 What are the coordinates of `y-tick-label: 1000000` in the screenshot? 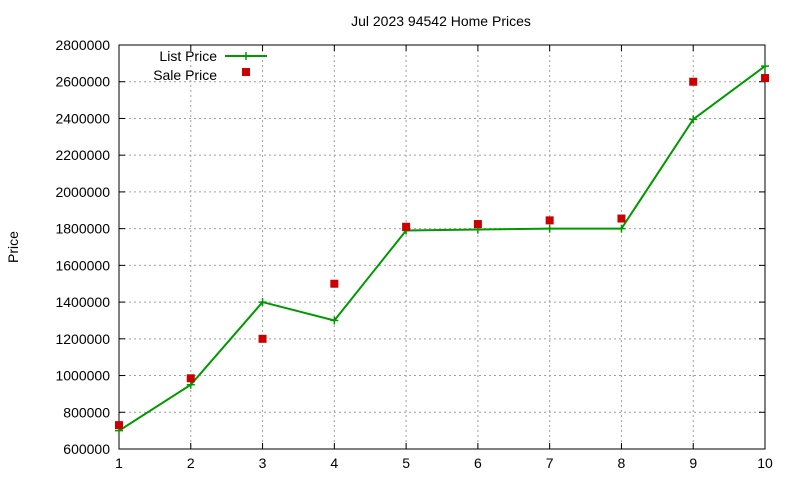 It's located at (82, 376).